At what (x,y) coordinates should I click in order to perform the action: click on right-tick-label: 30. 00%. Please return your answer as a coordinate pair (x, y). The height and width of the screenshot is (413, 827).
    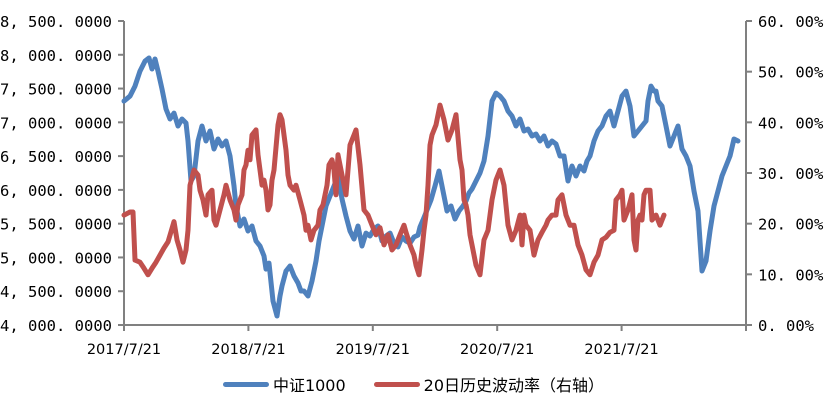
    Looking at the image, I should click on (791, 174).